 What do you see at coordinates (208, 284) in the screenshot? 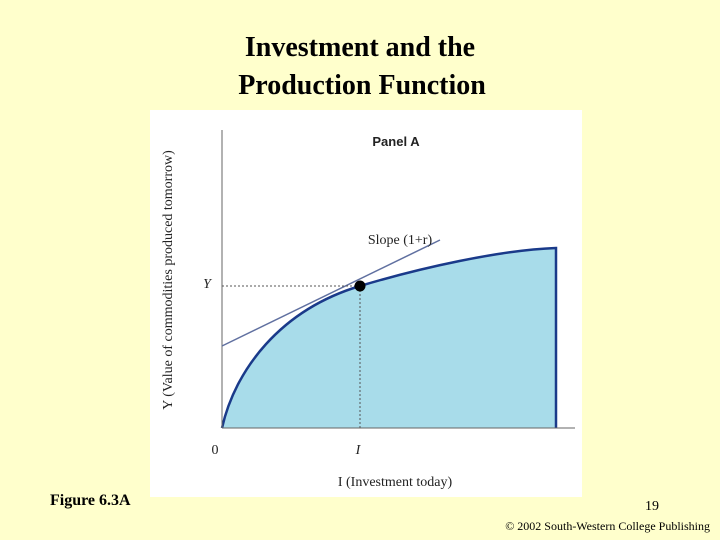
I see `y-point-label: Y` at bounding box center [208, 284].